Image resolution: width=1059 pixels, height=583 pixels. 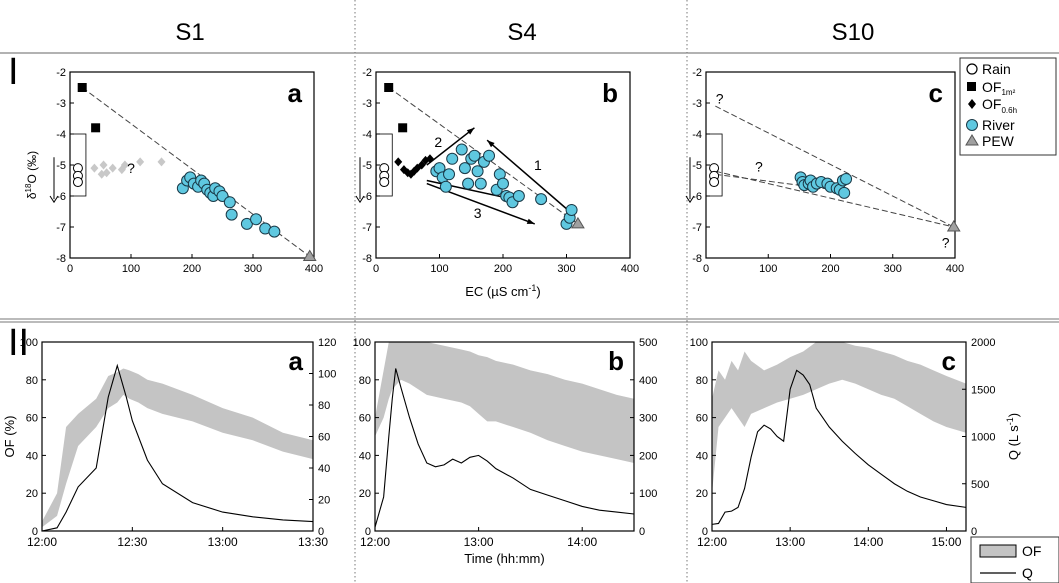 What do you see at coordinates (362, 343) in the screenshot?
I see `ii-b-ytick-label: 100` at bounding box center [362, 343].